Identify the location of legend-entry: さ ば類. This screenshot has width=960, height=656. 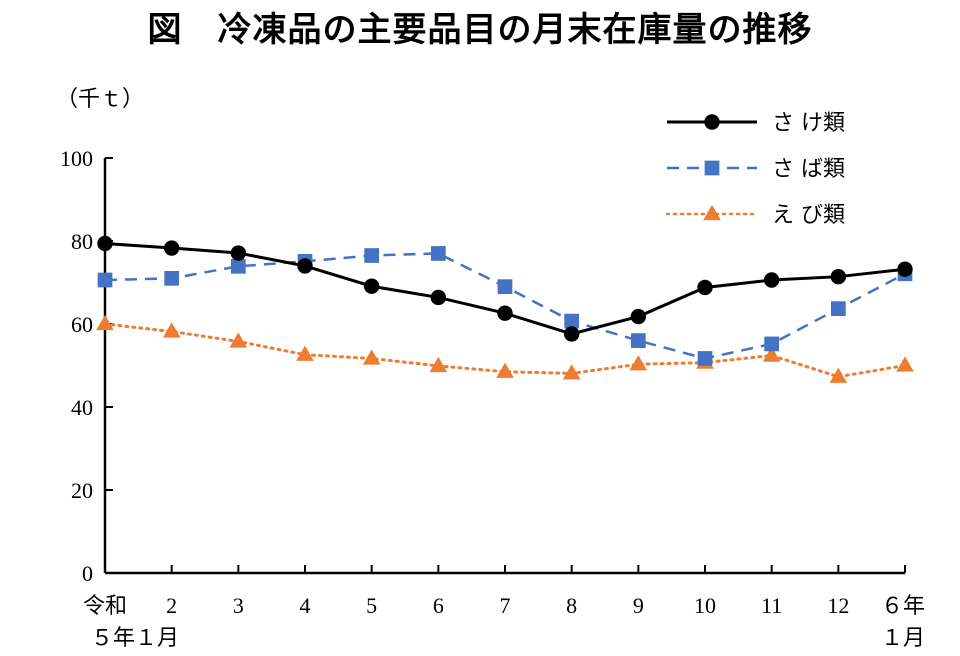
(756, 169).